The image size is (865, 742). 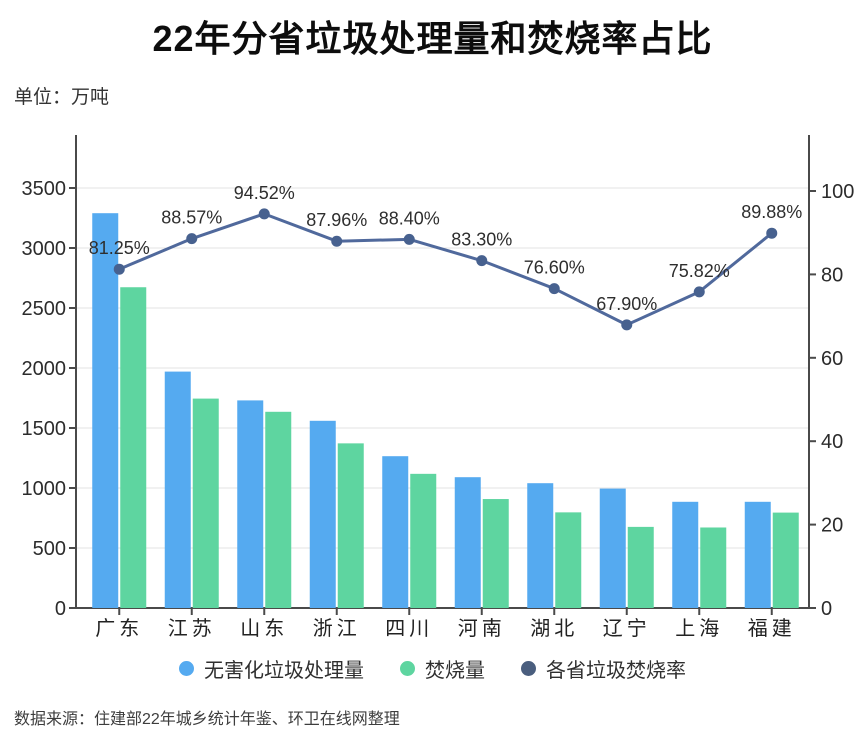 I want to click on left-tick-label: 0, so click(x=60, y=609).